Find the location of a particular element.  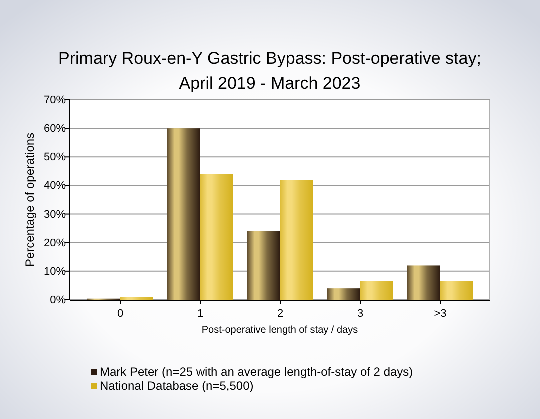

y-tick-label: 70% is located at coordinates (55, 100).